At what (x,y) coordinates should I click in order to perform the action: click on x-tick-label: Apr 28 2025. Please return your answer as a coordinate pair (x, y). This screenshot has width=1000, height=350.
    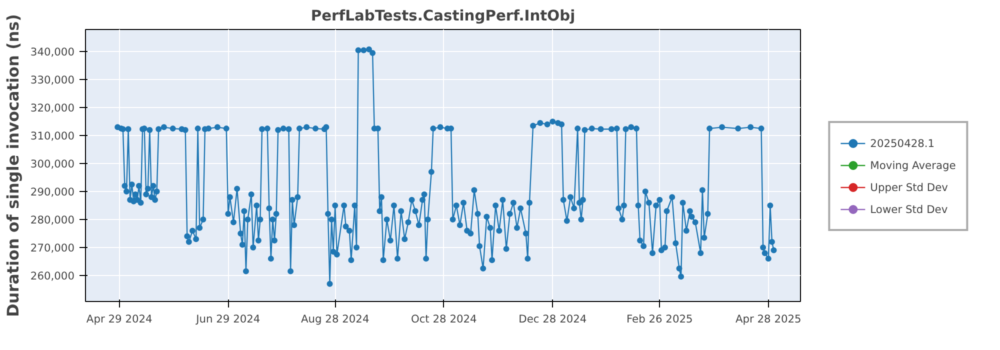
    Looking at the image, I should click on (768, 319).